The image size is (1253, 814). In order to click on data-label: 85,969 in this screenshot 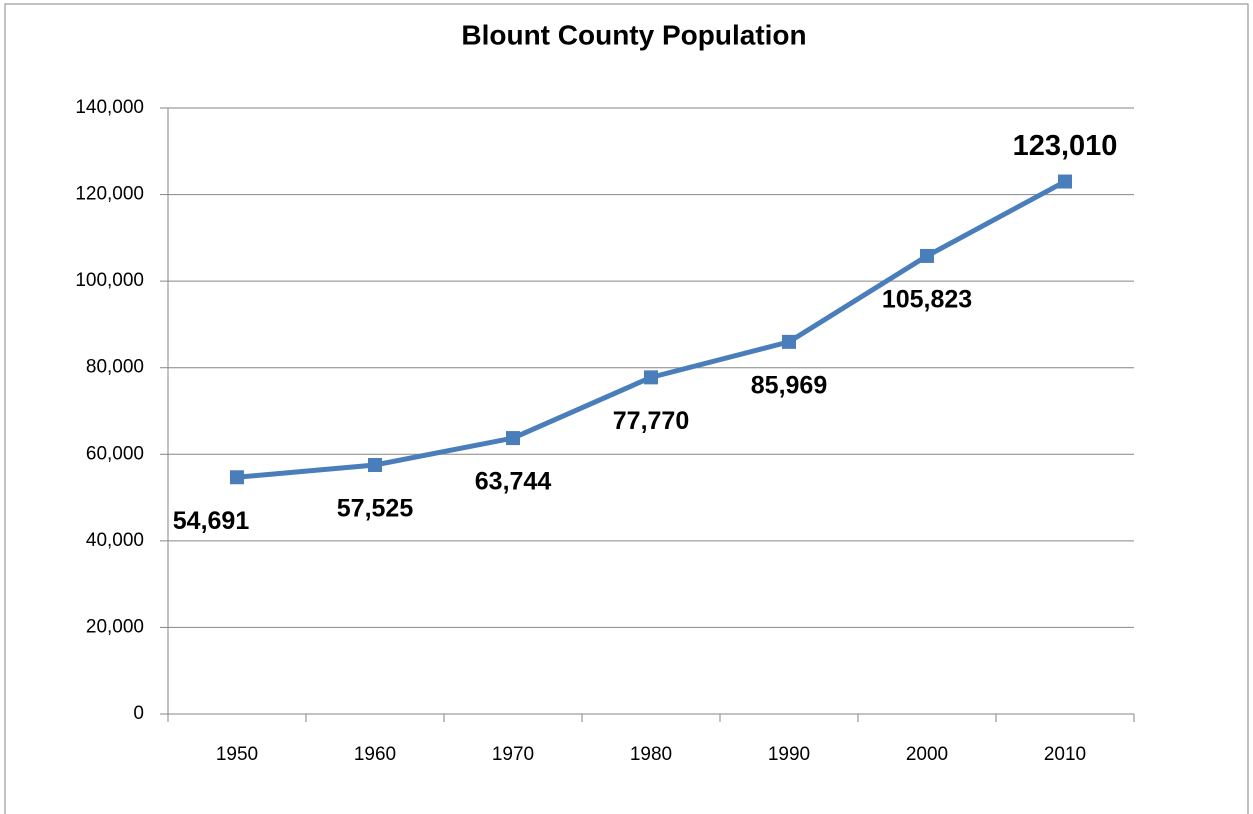, I will do `click(789, 385)`.